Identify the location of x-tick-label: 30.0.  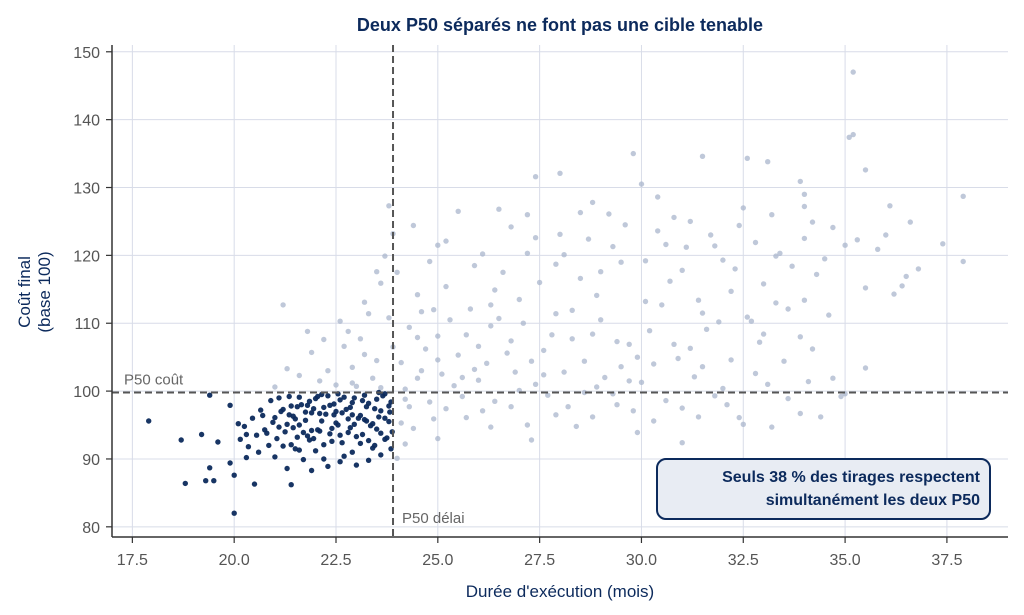
(641, 560).